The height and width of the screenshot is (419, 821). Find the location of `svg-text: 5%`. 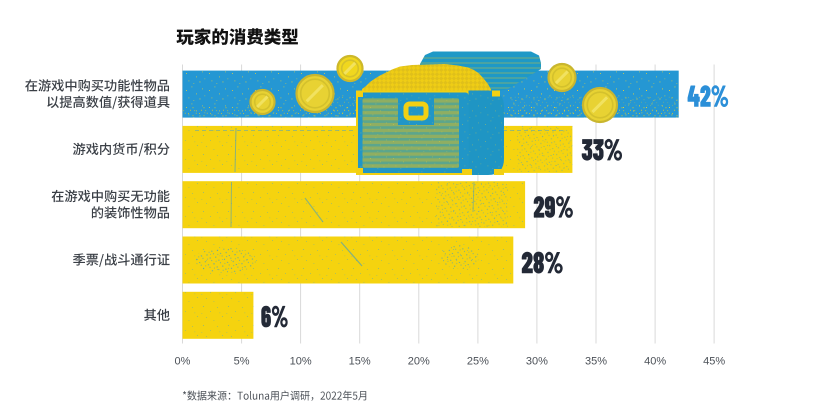

svg-text: 5% is located at coordinates (242, 362).